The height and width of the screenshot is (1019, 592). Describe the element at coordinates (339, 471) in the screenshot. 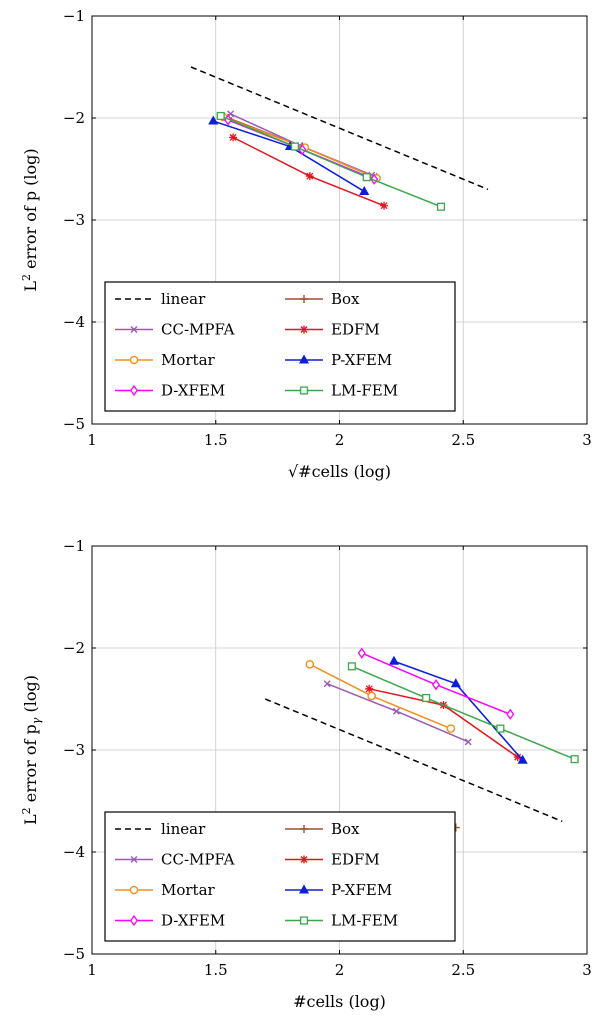

I see `x-axis-label: √#cells (log)` at that location.